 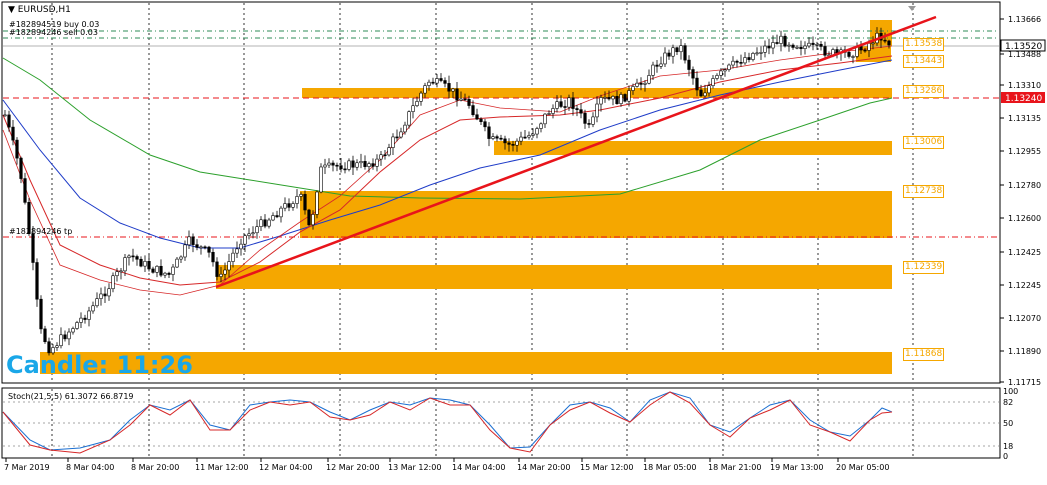 What do you see at coordinates (54, 24) in the screenshot?
I see `order-label-buy: #182894519 buy 0.03` at bounding box center [54, 24].